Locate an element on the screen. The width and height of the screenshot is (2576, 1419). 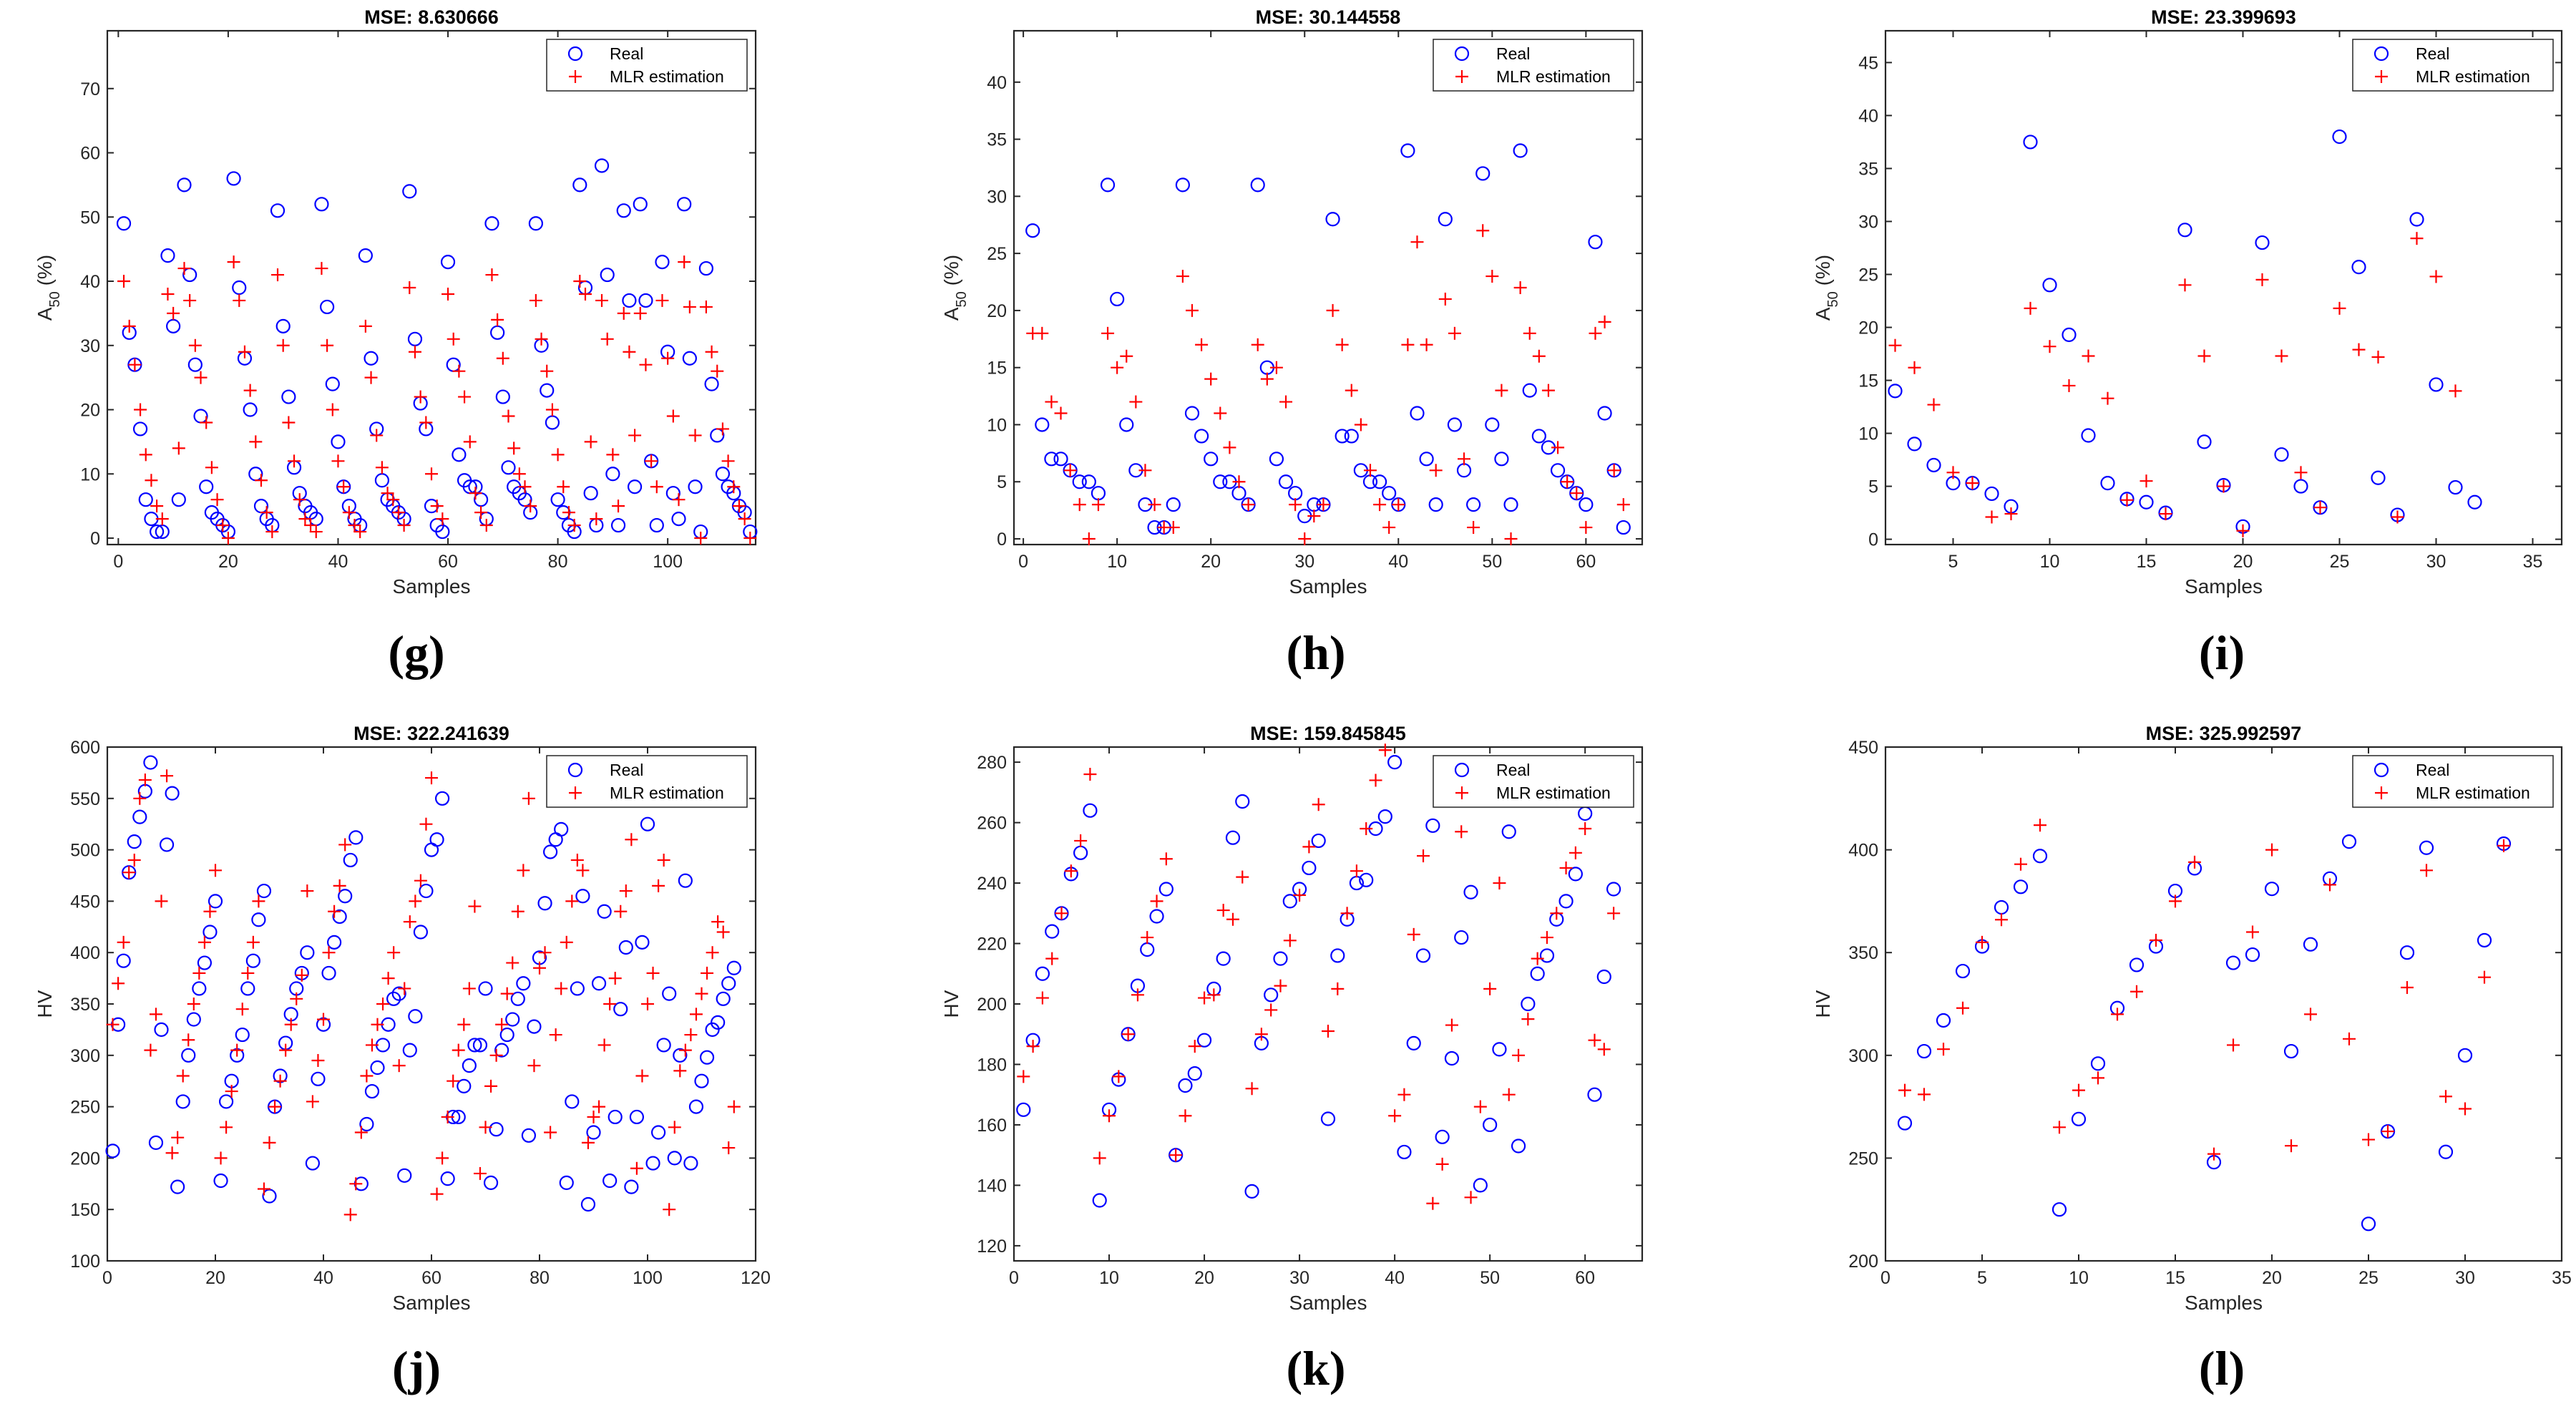
y-tick-label: 250 is located at coordinates (1863, 1159).